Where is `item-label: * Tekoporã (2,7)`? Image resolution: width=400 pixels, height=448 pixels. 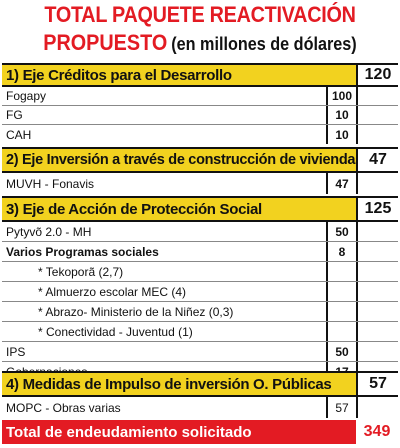 item-label: * Tekoporã (2,7) is located at coordinates (81, 271).